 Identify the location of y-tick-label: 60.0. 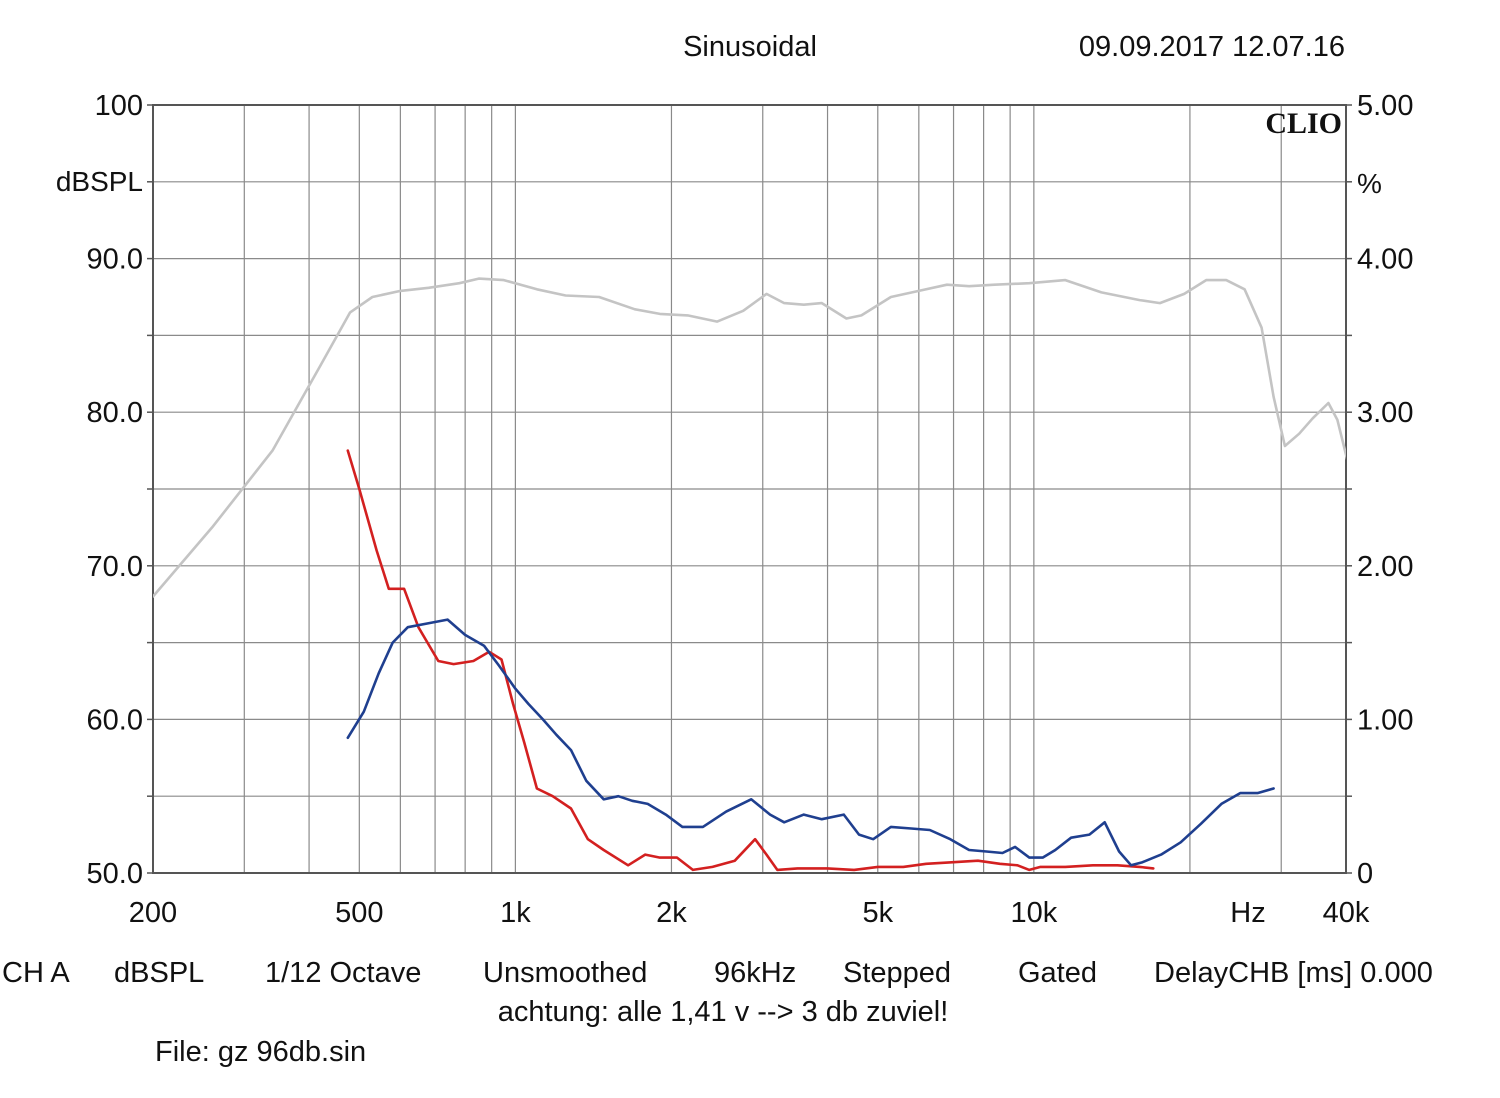
(115, 720).